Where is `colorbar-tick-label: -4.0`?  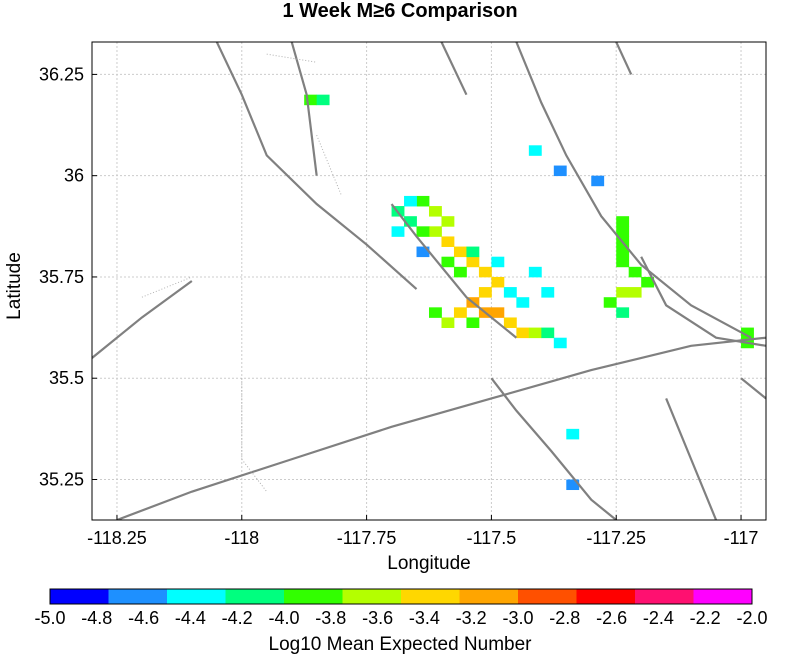
colorbar-tick-label: -4.0 is located at coordinates (283, 618).